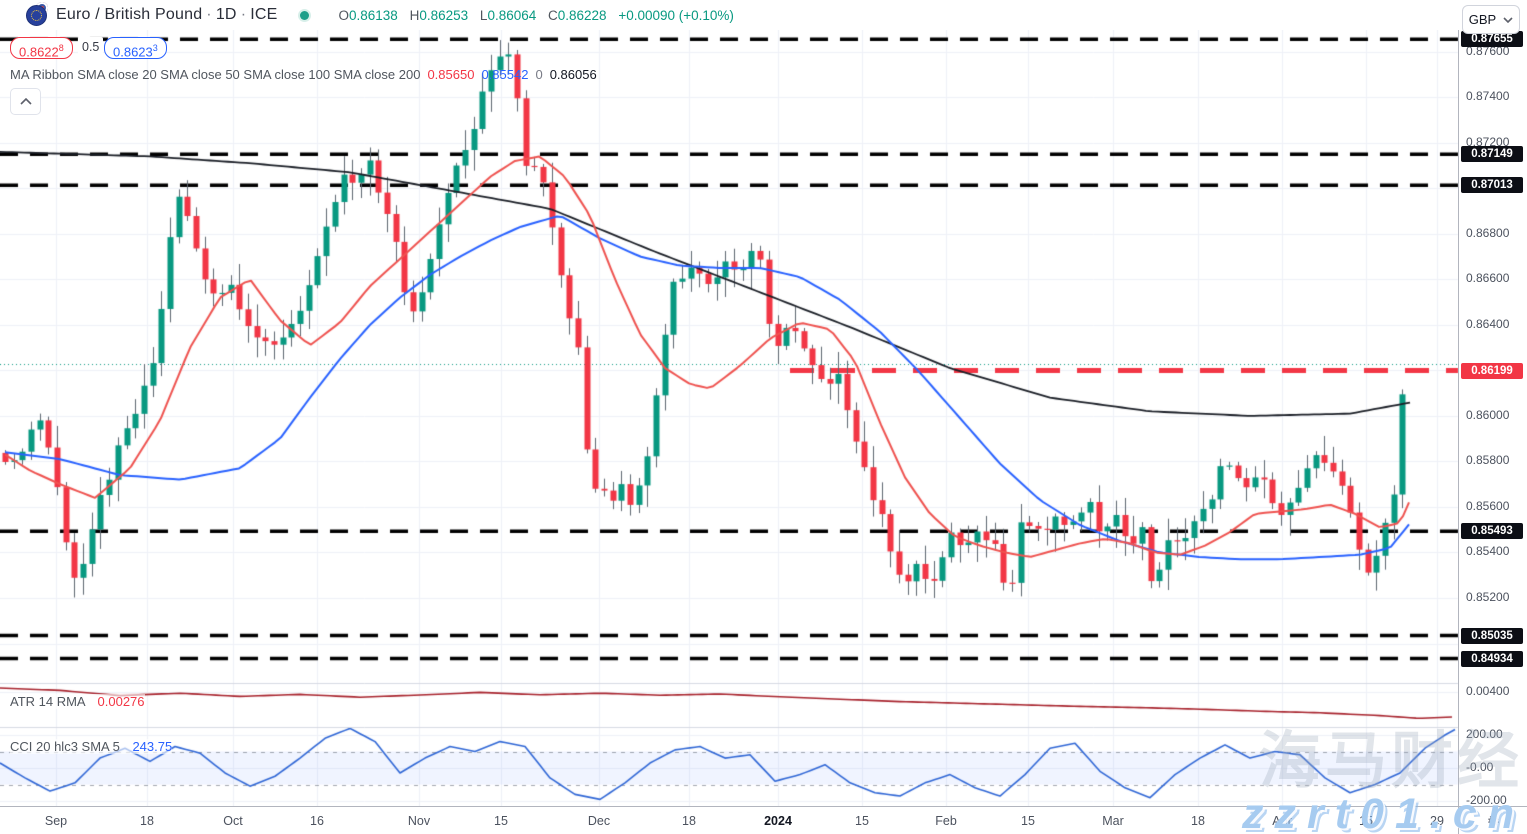  Describe the element at coordinates (419, 821) in the screenshot. I see `time-tick-label: Nov` at that location.